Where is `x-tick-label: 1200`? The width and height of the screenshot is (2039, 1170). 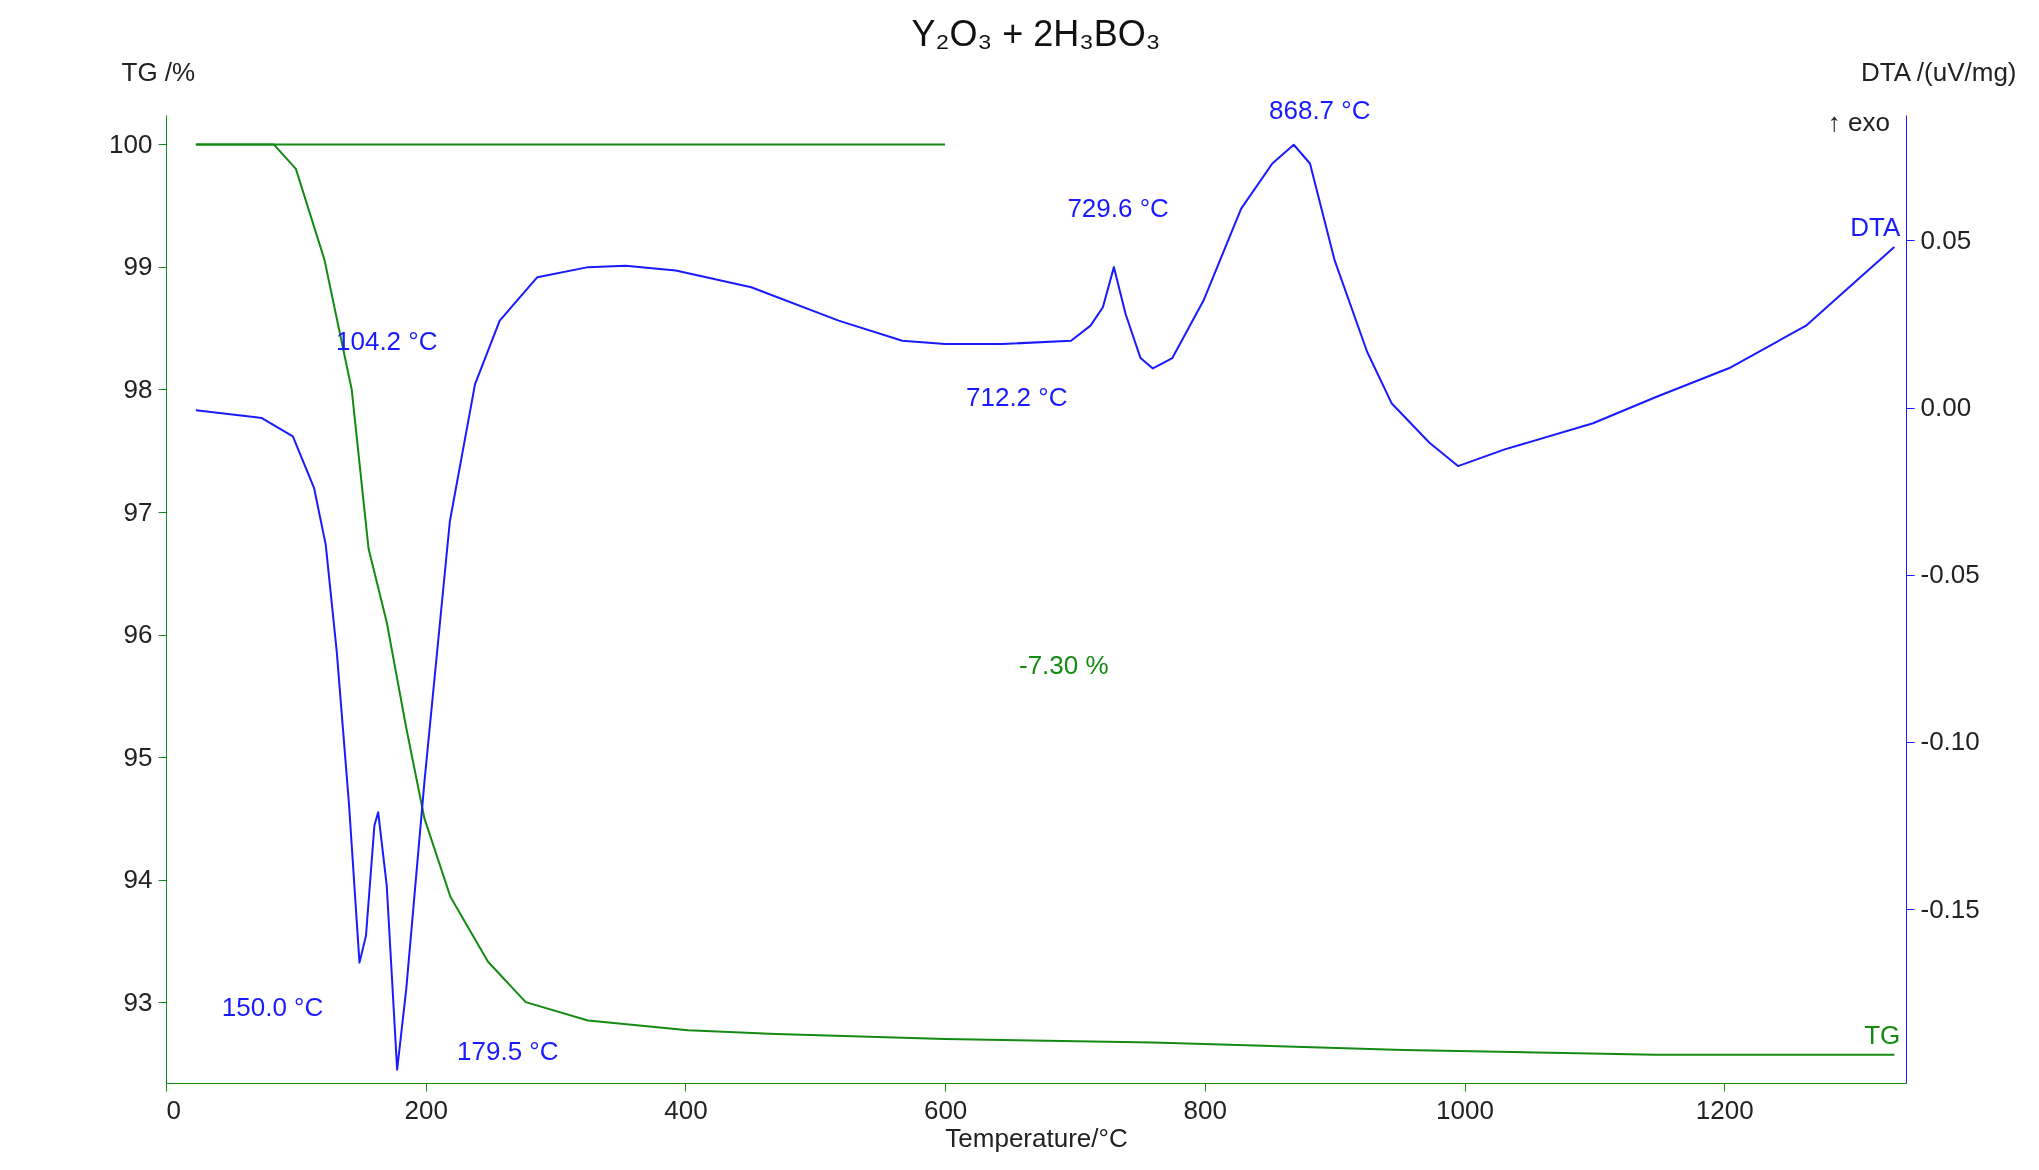
x-tick-label: 1200 is located at coordinates (1724, 1109).